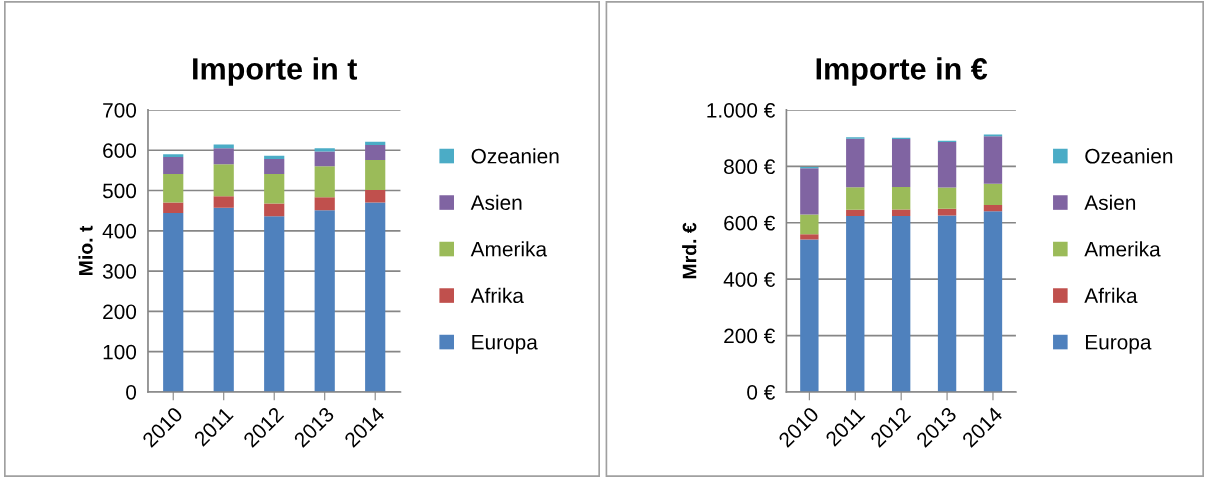 The height and width of the screenshot is (478, 1208). What do you see at coordinates (750, 223) in the screenshot?
I see `y-tick-label: 600 €` at bounding box center [750, 223].